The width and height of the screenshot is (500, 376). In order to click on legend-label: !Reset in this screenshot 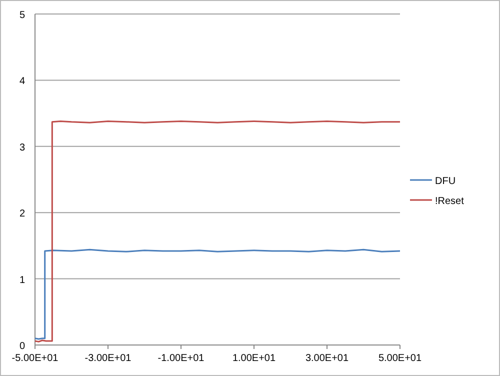, I will do `click(449, 201)`.